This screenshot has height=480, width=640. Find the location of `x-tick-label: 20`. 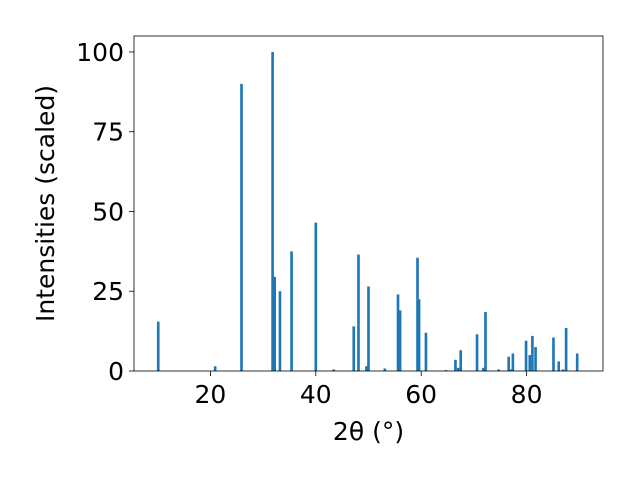

x-tick-label: 20 is located at coordinates (211, 394).